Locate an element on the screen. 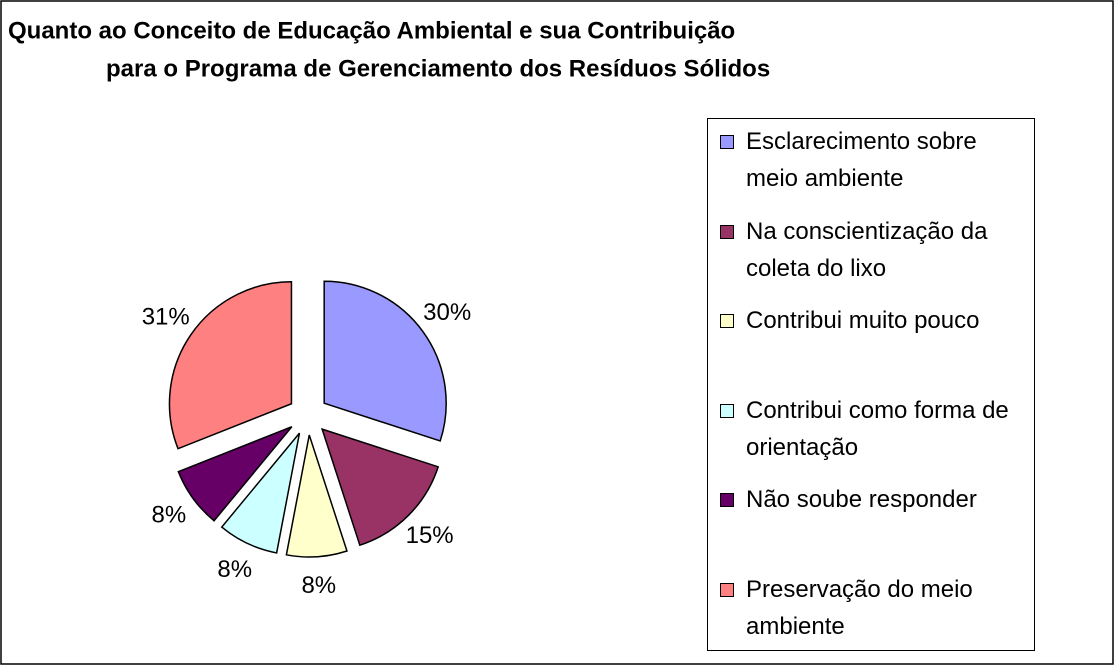 The width and height of the screenshot is (1115, 666). legend-entry: Esclarecimento sobre meio ambiente is located at coordinates (875, 160).